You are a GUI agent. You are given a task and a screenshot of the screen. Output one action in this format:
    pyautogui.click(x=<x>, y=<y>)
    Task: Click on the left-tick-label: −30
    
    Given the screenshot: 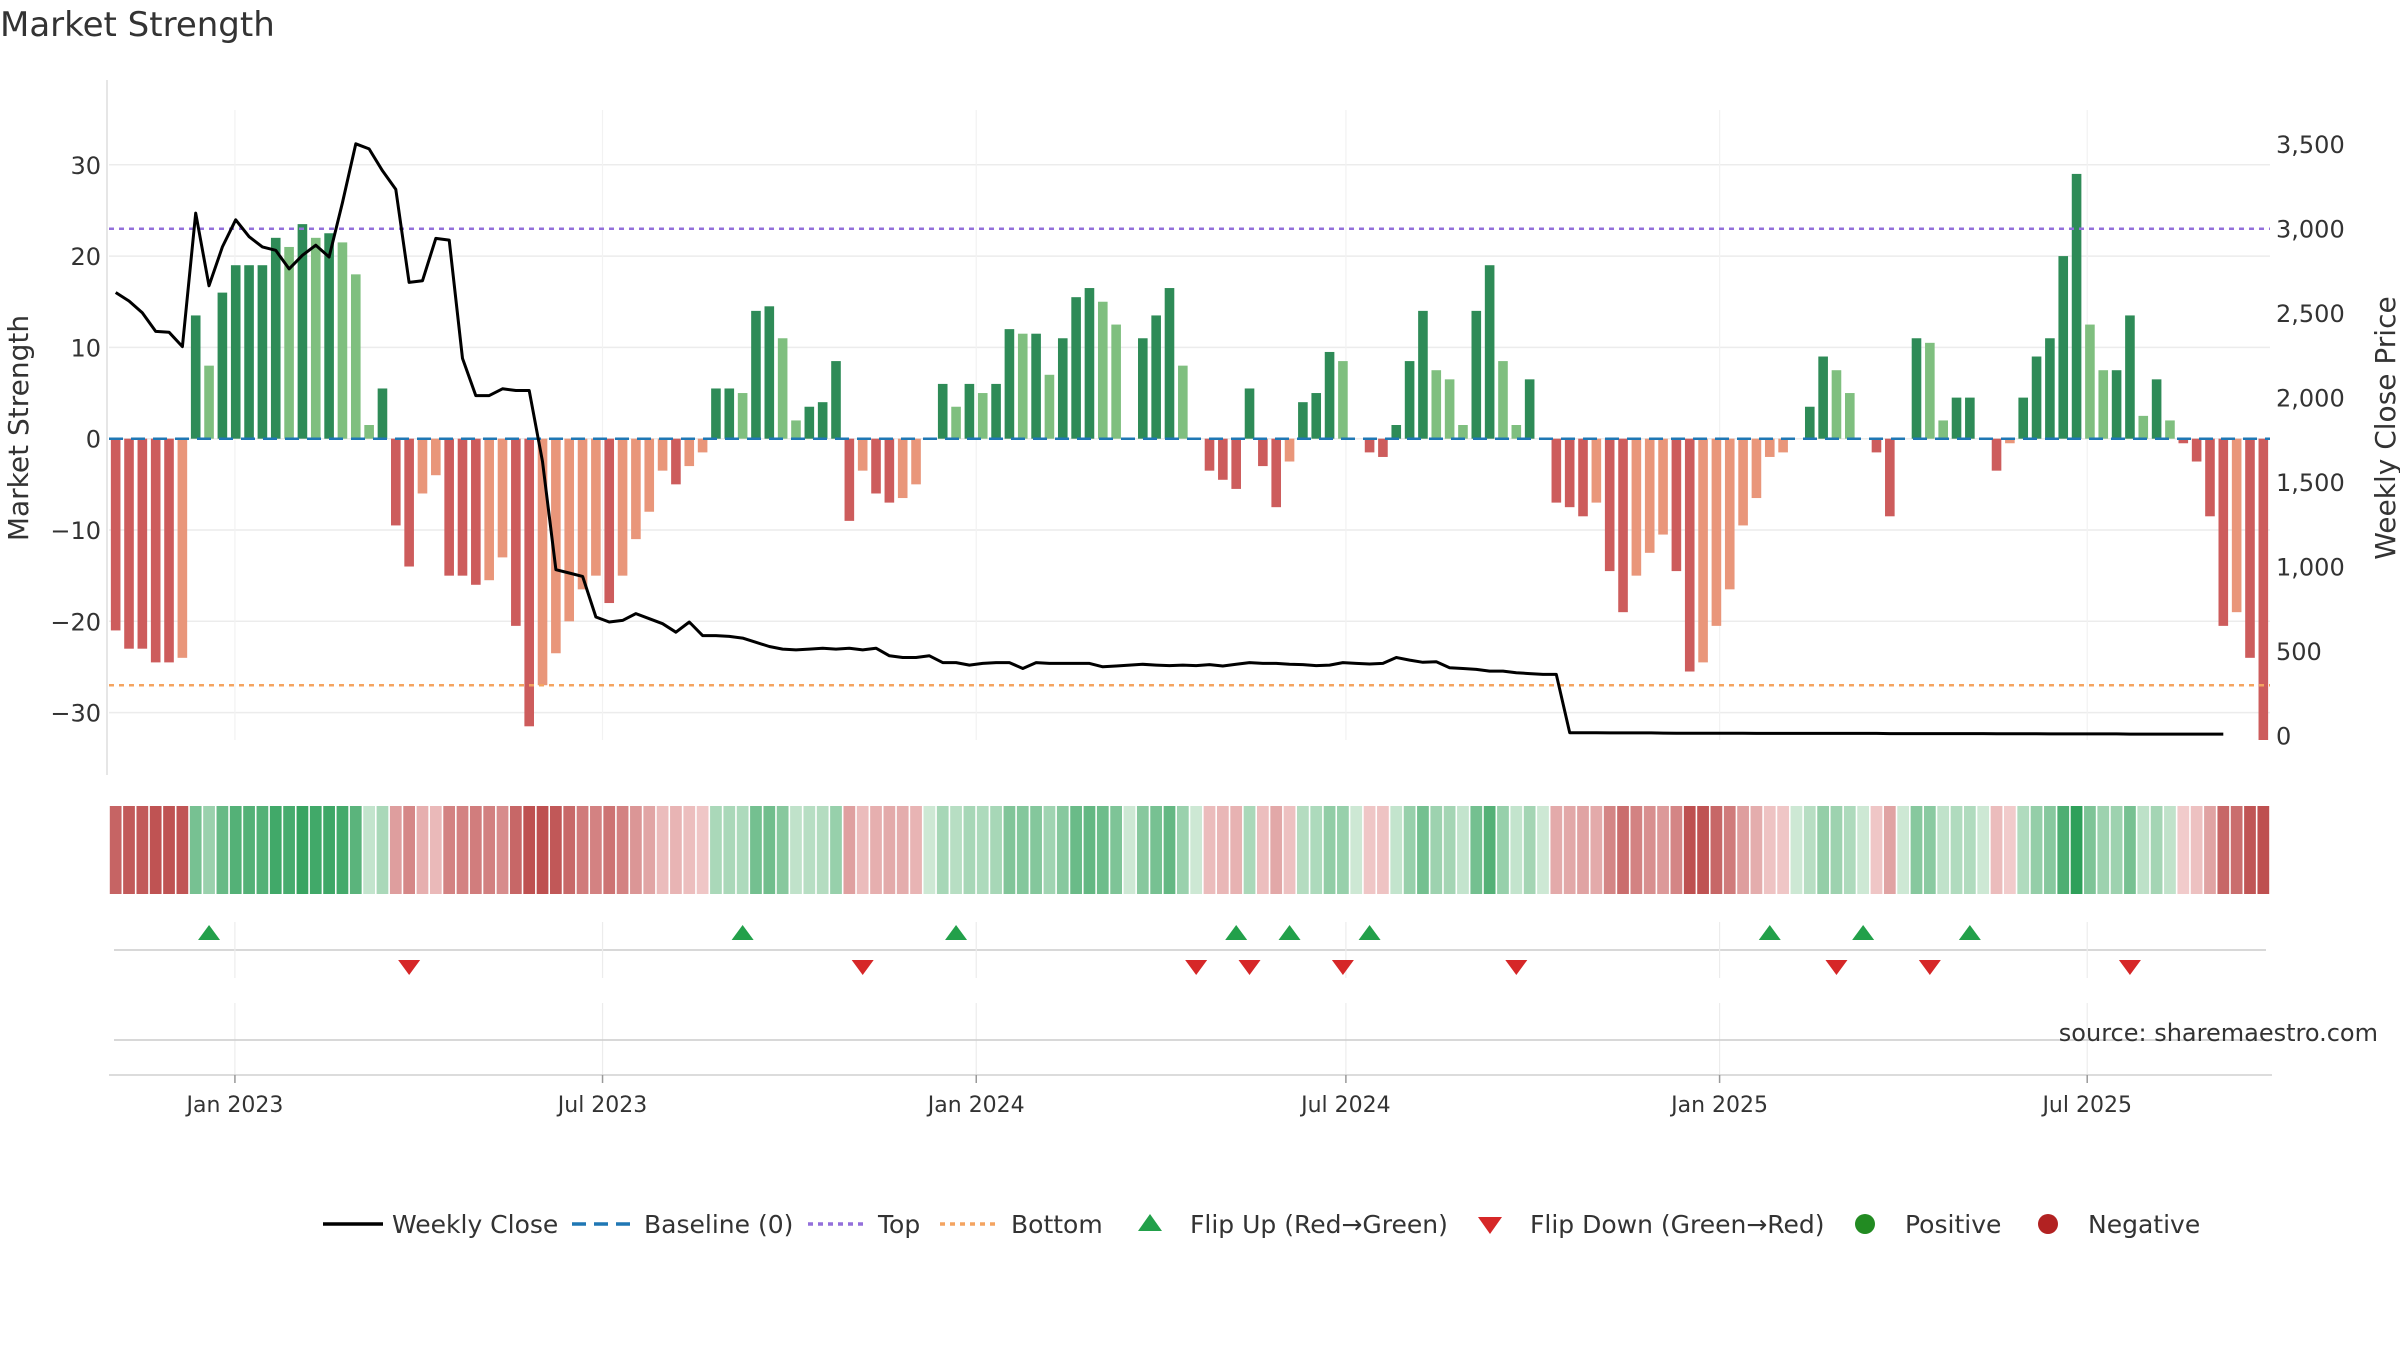 What is the action you would take?
    pyautogui.click(x=75, y=714)
    